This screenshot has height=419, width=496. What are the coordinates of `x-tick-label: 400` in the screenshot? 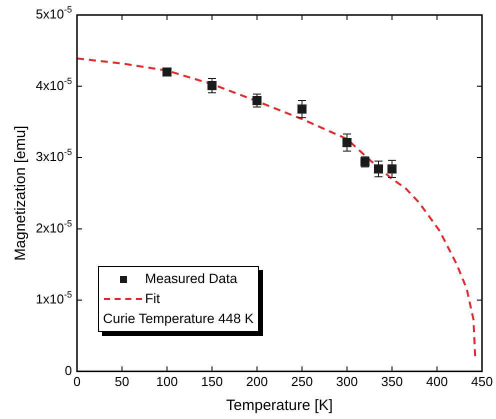 It's located at (437, 381).